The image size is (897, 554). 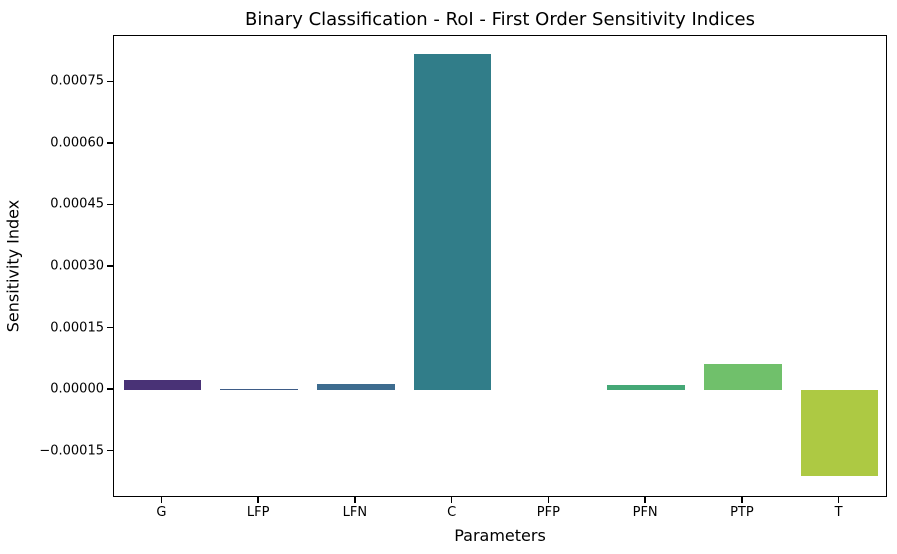 I want to click on bar-PFN, so click(x=646, y=387).